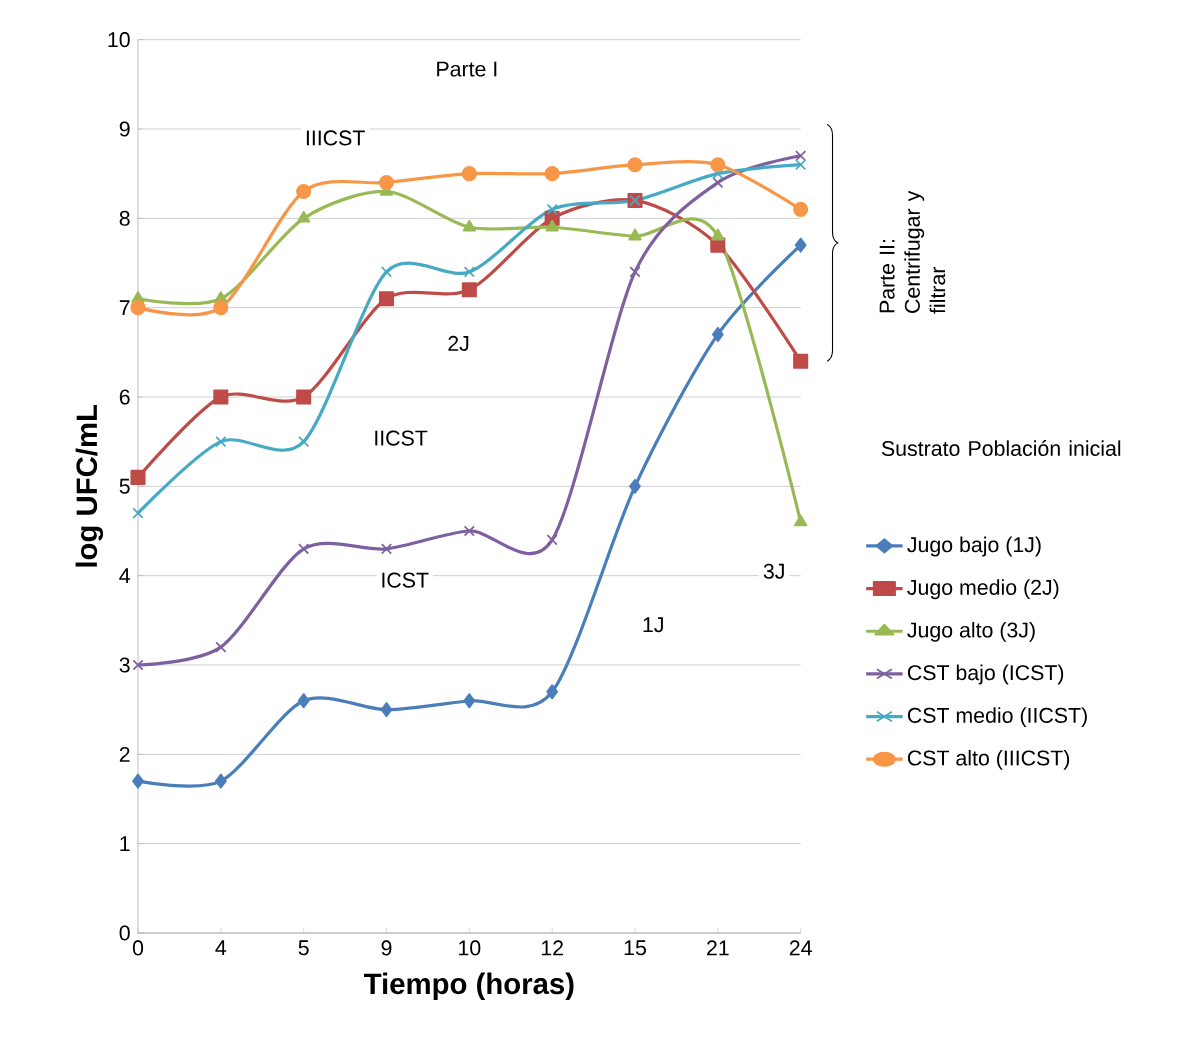  What do you see at coordinates (124, 933) in the screenshot?
I see `y-tick-label: 0` at bounding box center [124, 933].